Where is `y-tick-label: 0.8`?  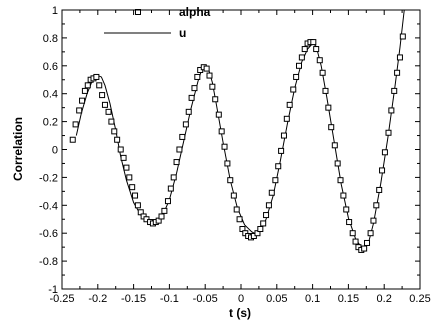 y-tick-label: 0.8 is located at coordinates (50, 39).